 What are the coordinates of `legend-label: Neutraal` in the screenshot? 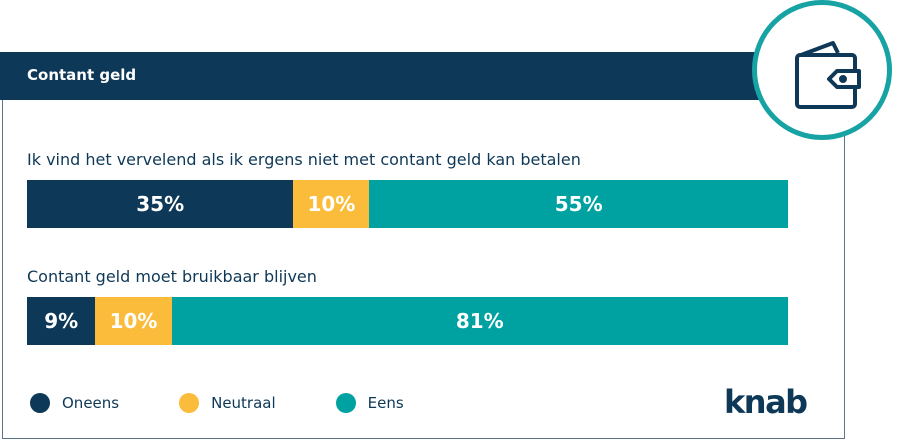 It's located at (243, 403).